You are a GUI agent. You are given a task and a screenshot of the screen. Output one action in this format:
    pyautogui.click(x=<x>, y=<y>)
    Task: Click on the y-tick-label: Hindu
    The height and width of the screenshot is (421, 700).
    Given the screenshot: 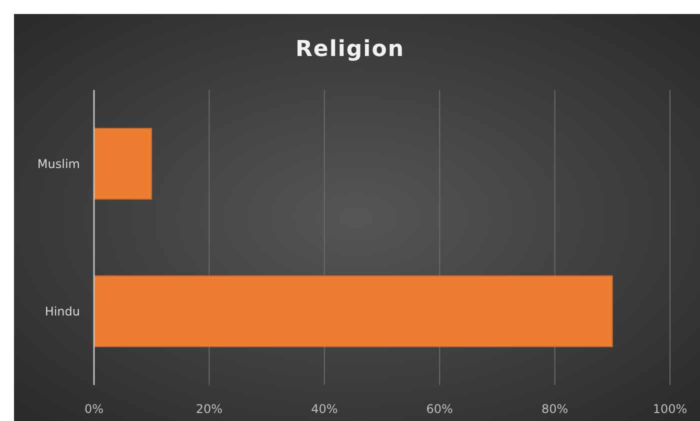 What is the action you would take?
    pyautogui.click(x=62, y=311)
    